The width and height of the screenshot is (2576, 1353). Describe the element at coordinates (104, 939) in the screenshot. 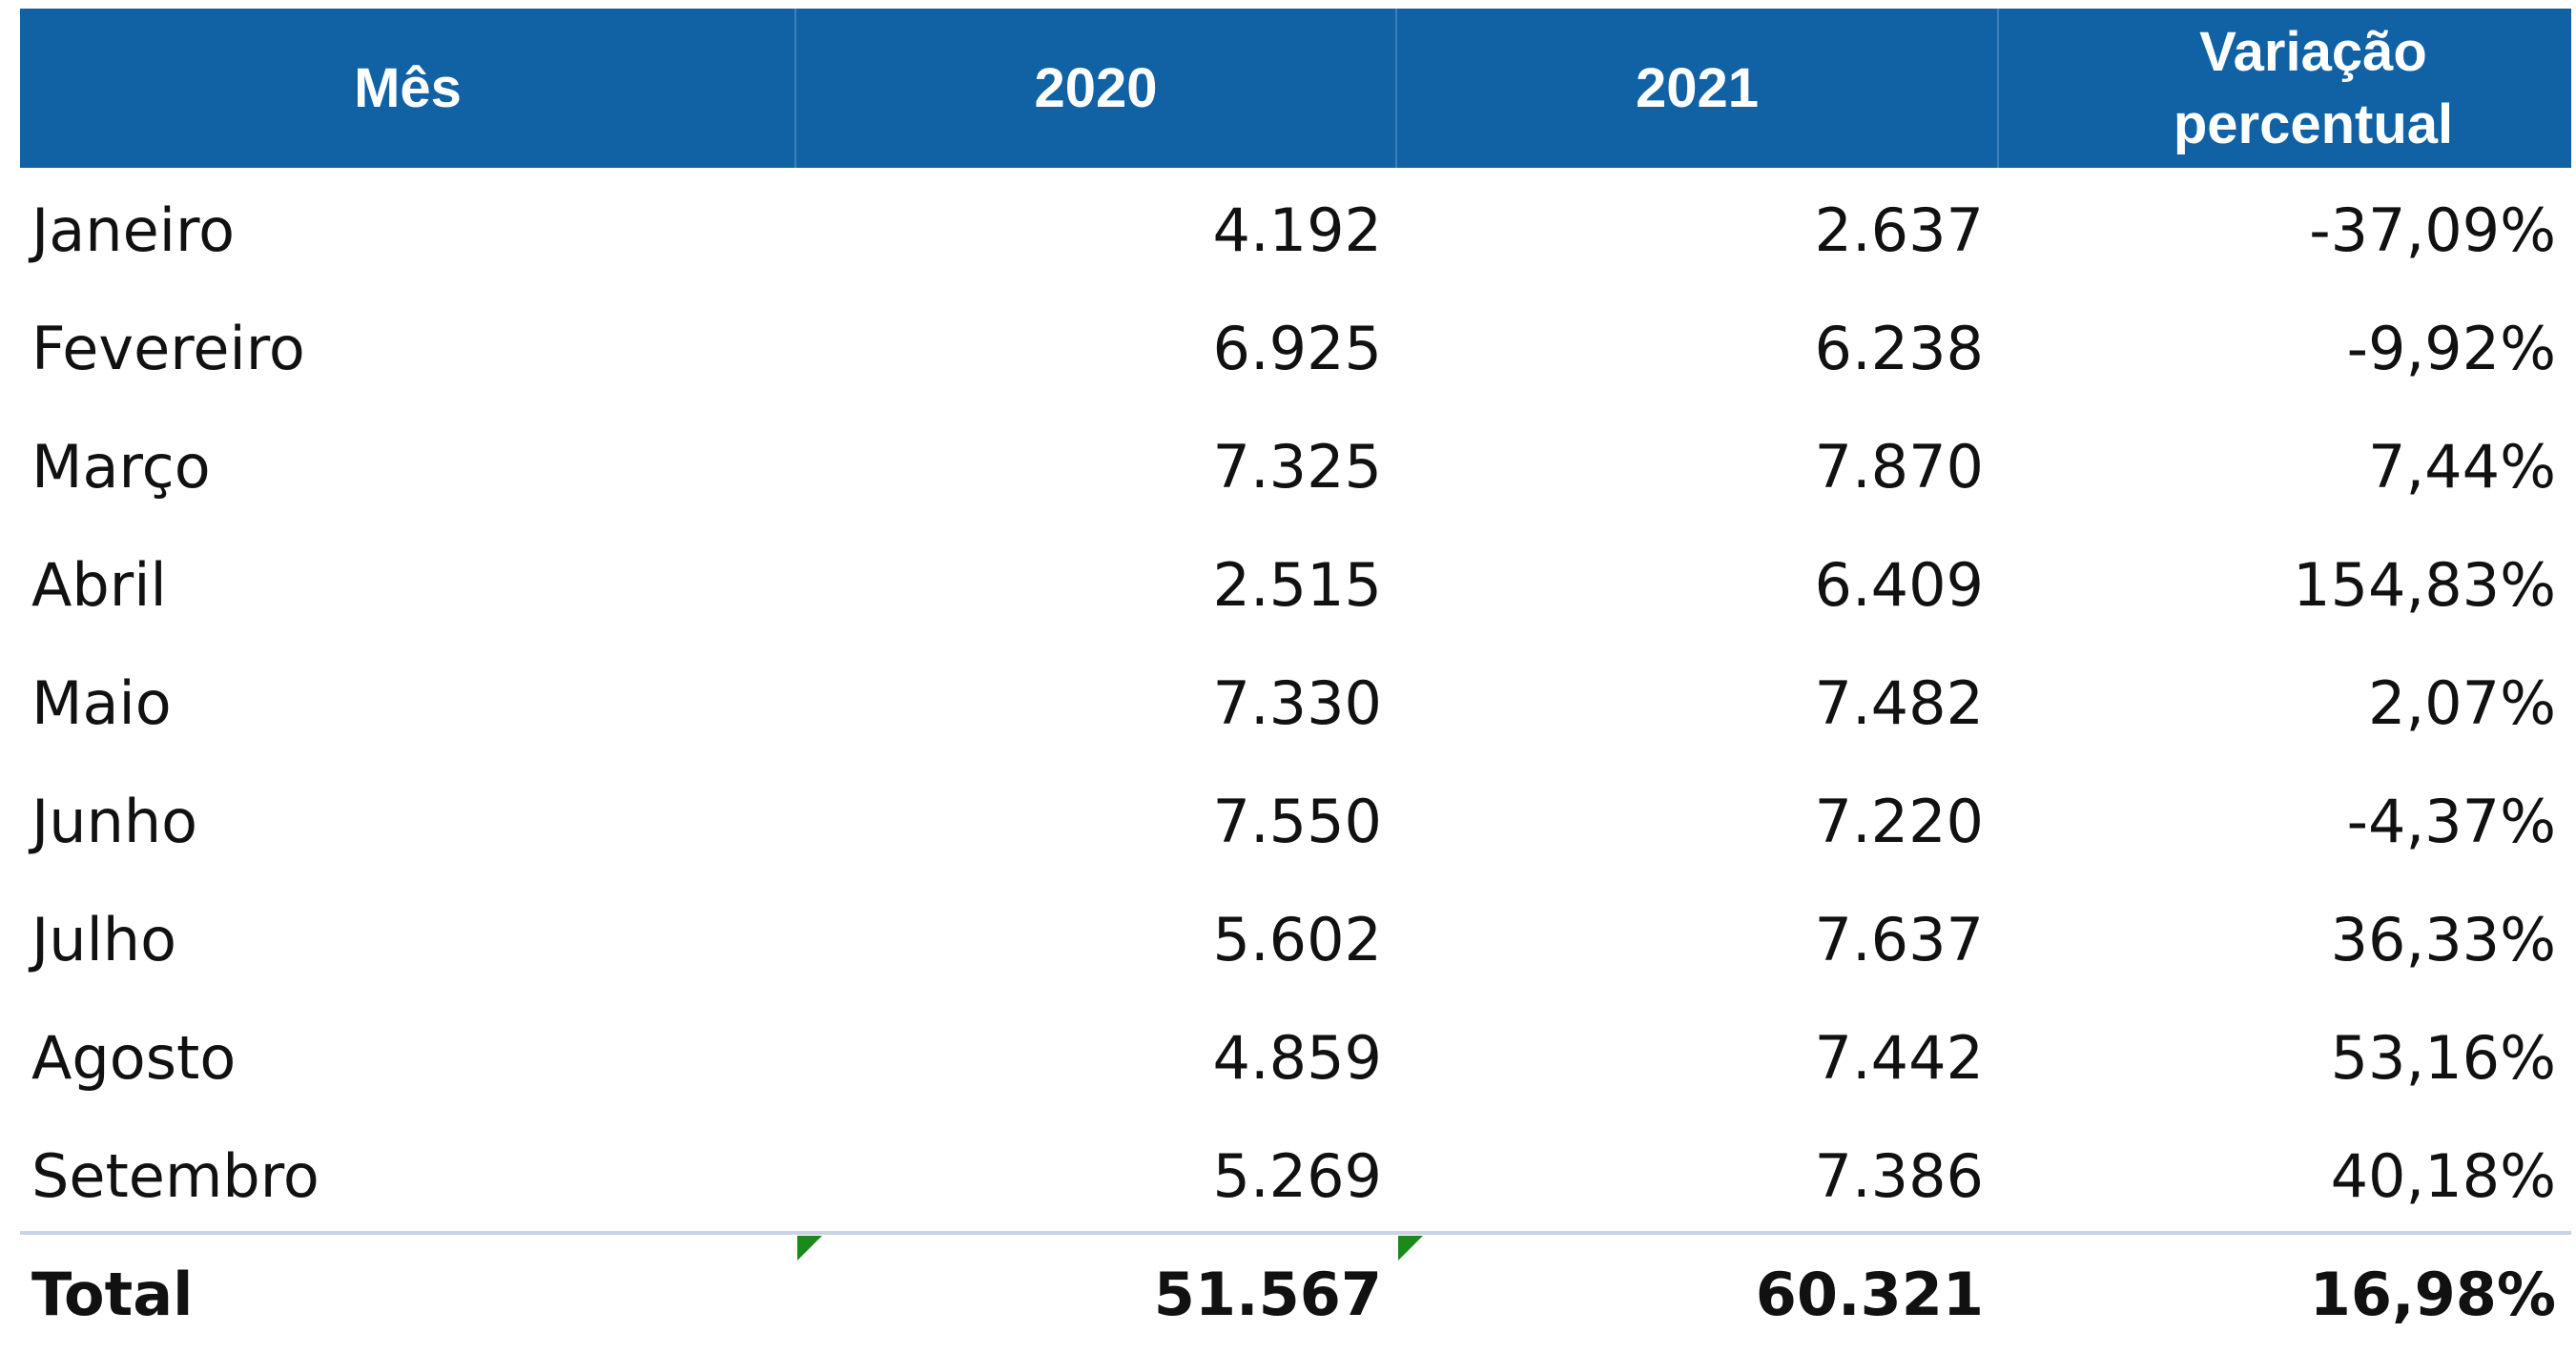

I see `table-cell: Julho` at that location.